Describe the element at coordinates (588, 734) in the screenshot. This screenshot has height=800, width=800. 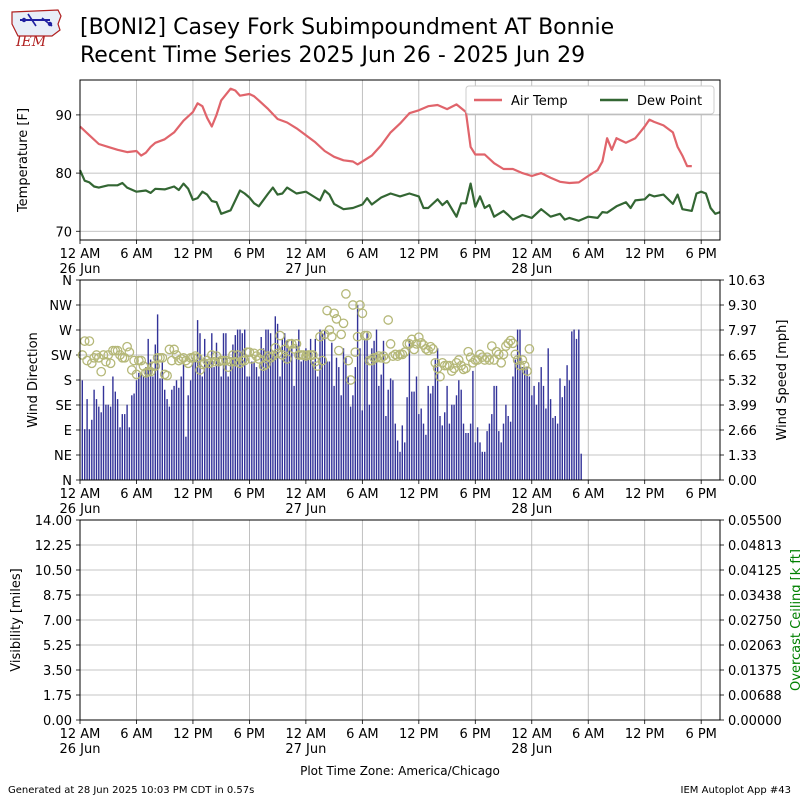
I see `vis-xtick-label: 6 AM` at that location.